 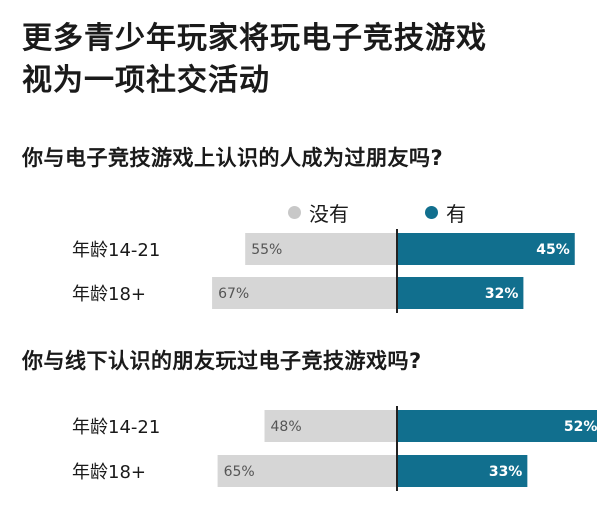 I want to click on value-label-no-q2-2: 65%, so click(x=239, y=472).